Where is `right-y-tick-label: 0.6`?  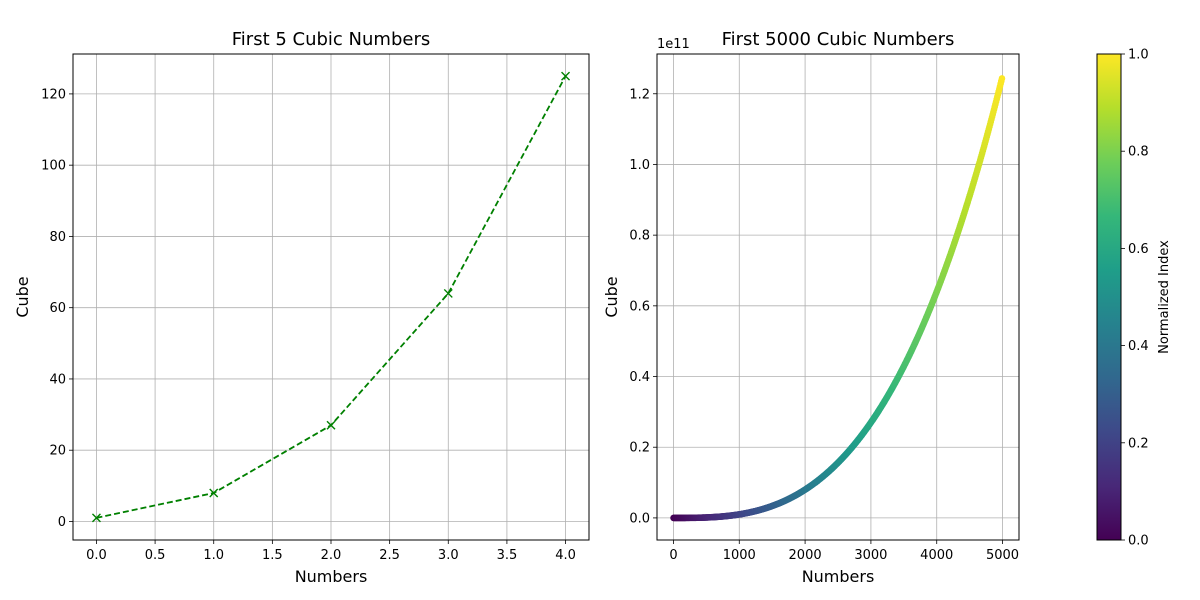 right-y-tick-label: 0.6 is located at coordinates (639, 306).